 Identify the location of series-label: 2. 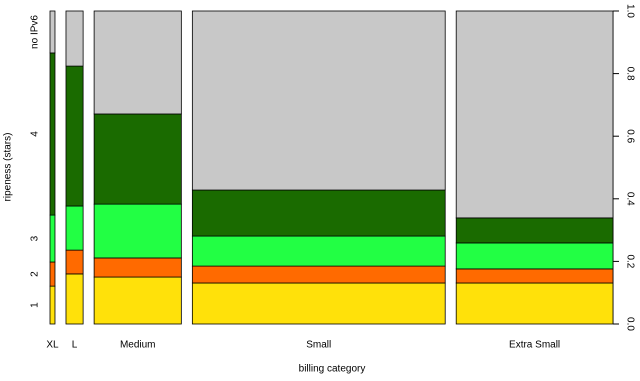
(35, 274).